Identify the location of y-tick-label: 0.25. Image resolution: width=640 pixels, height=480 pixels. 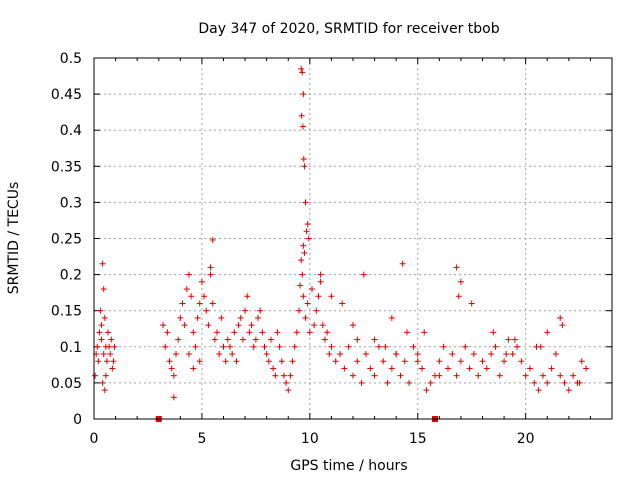
(66, 240).